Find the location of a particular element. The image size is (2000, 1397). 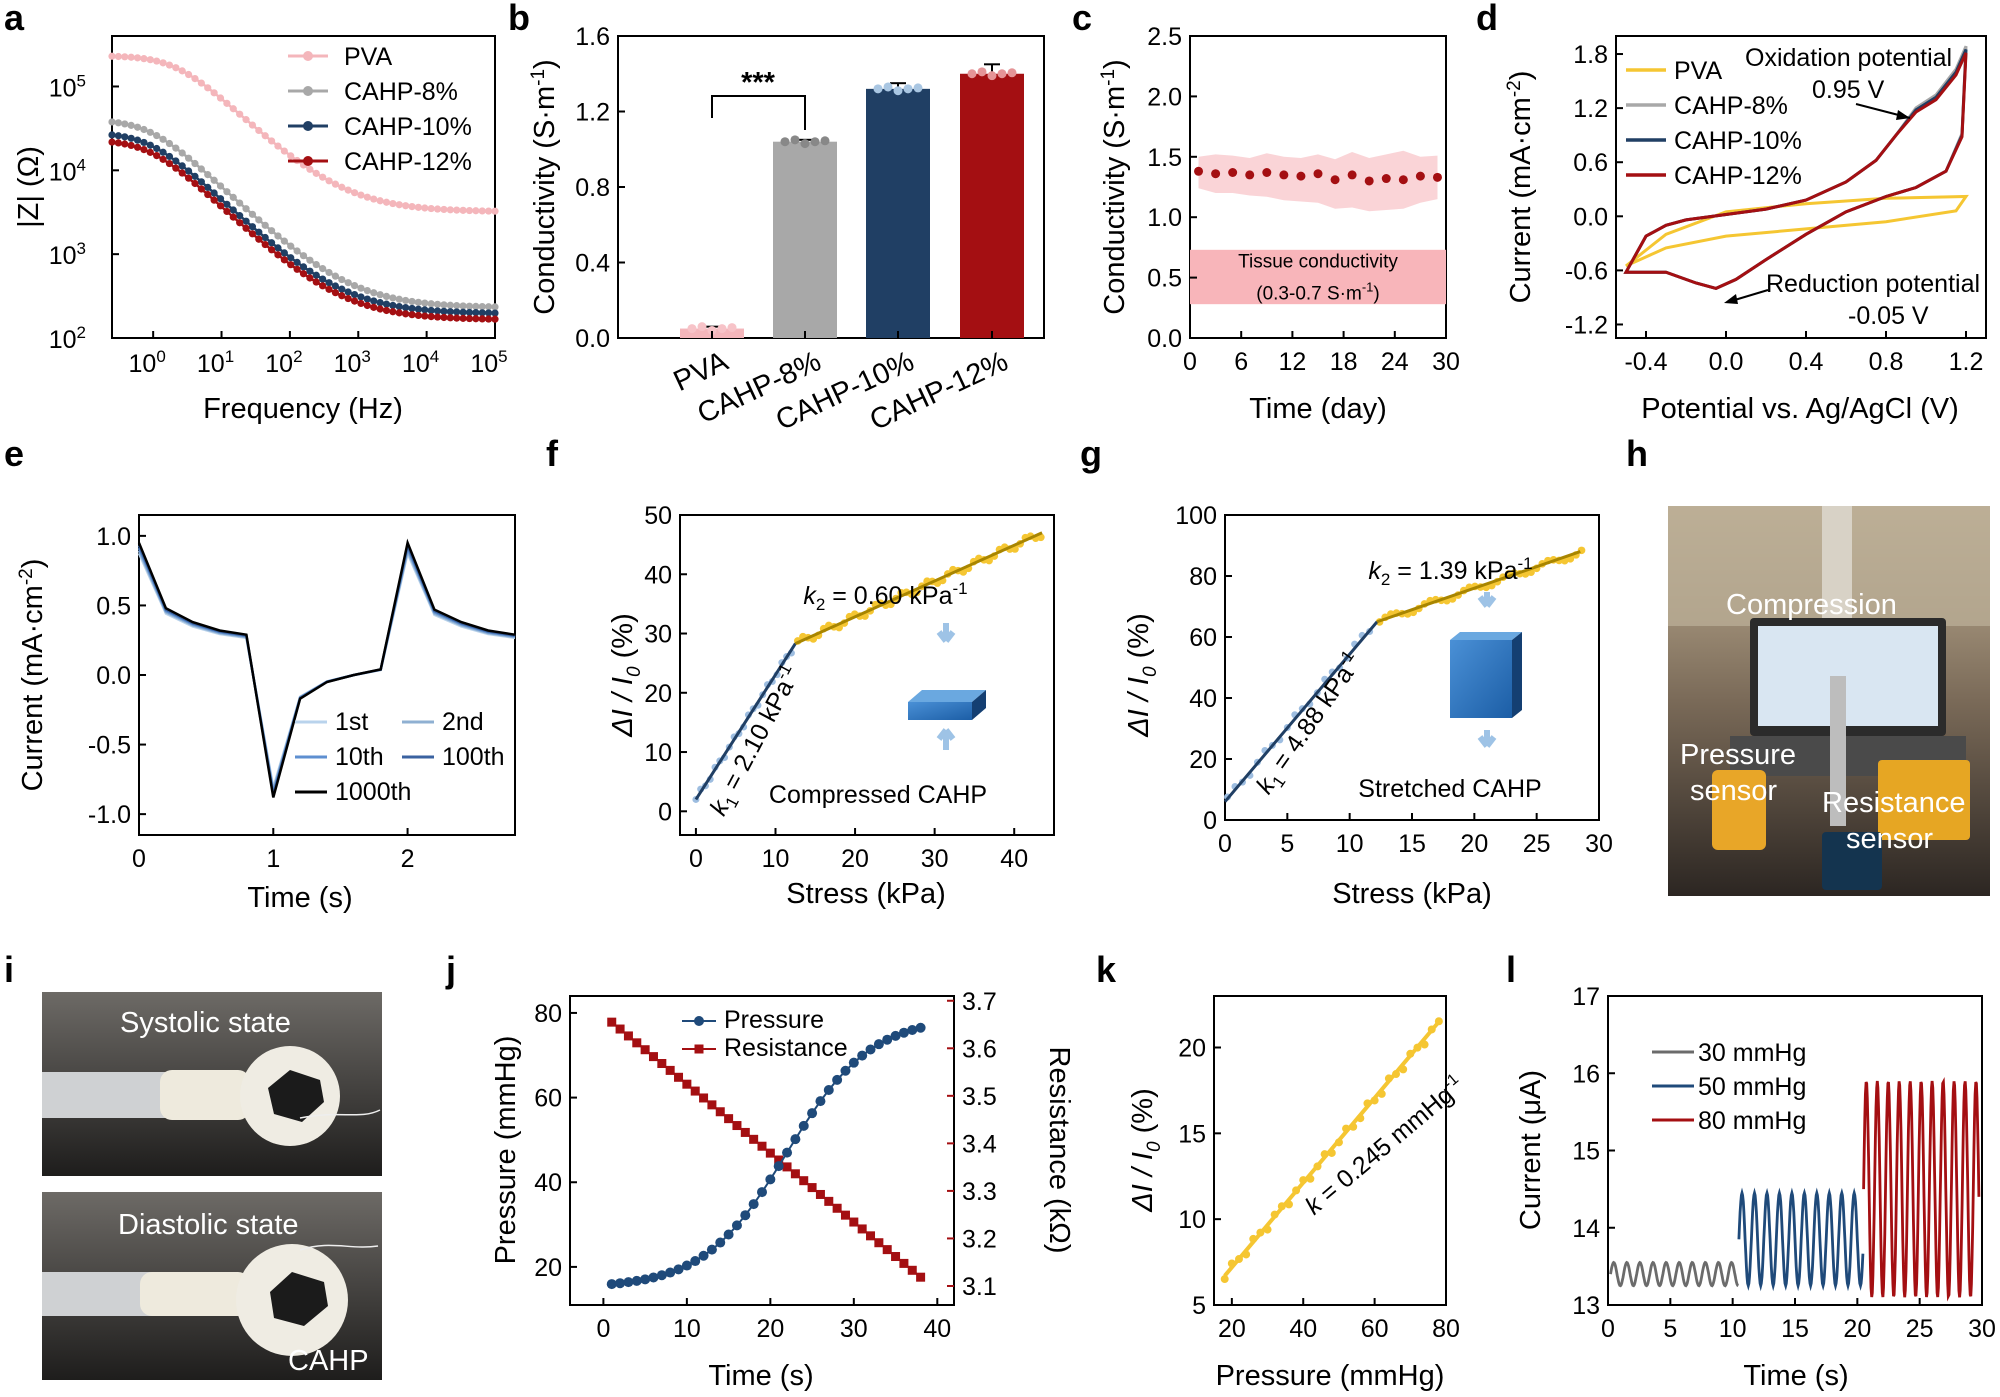

fit-line-k2 is located at coordinates (918, 588).